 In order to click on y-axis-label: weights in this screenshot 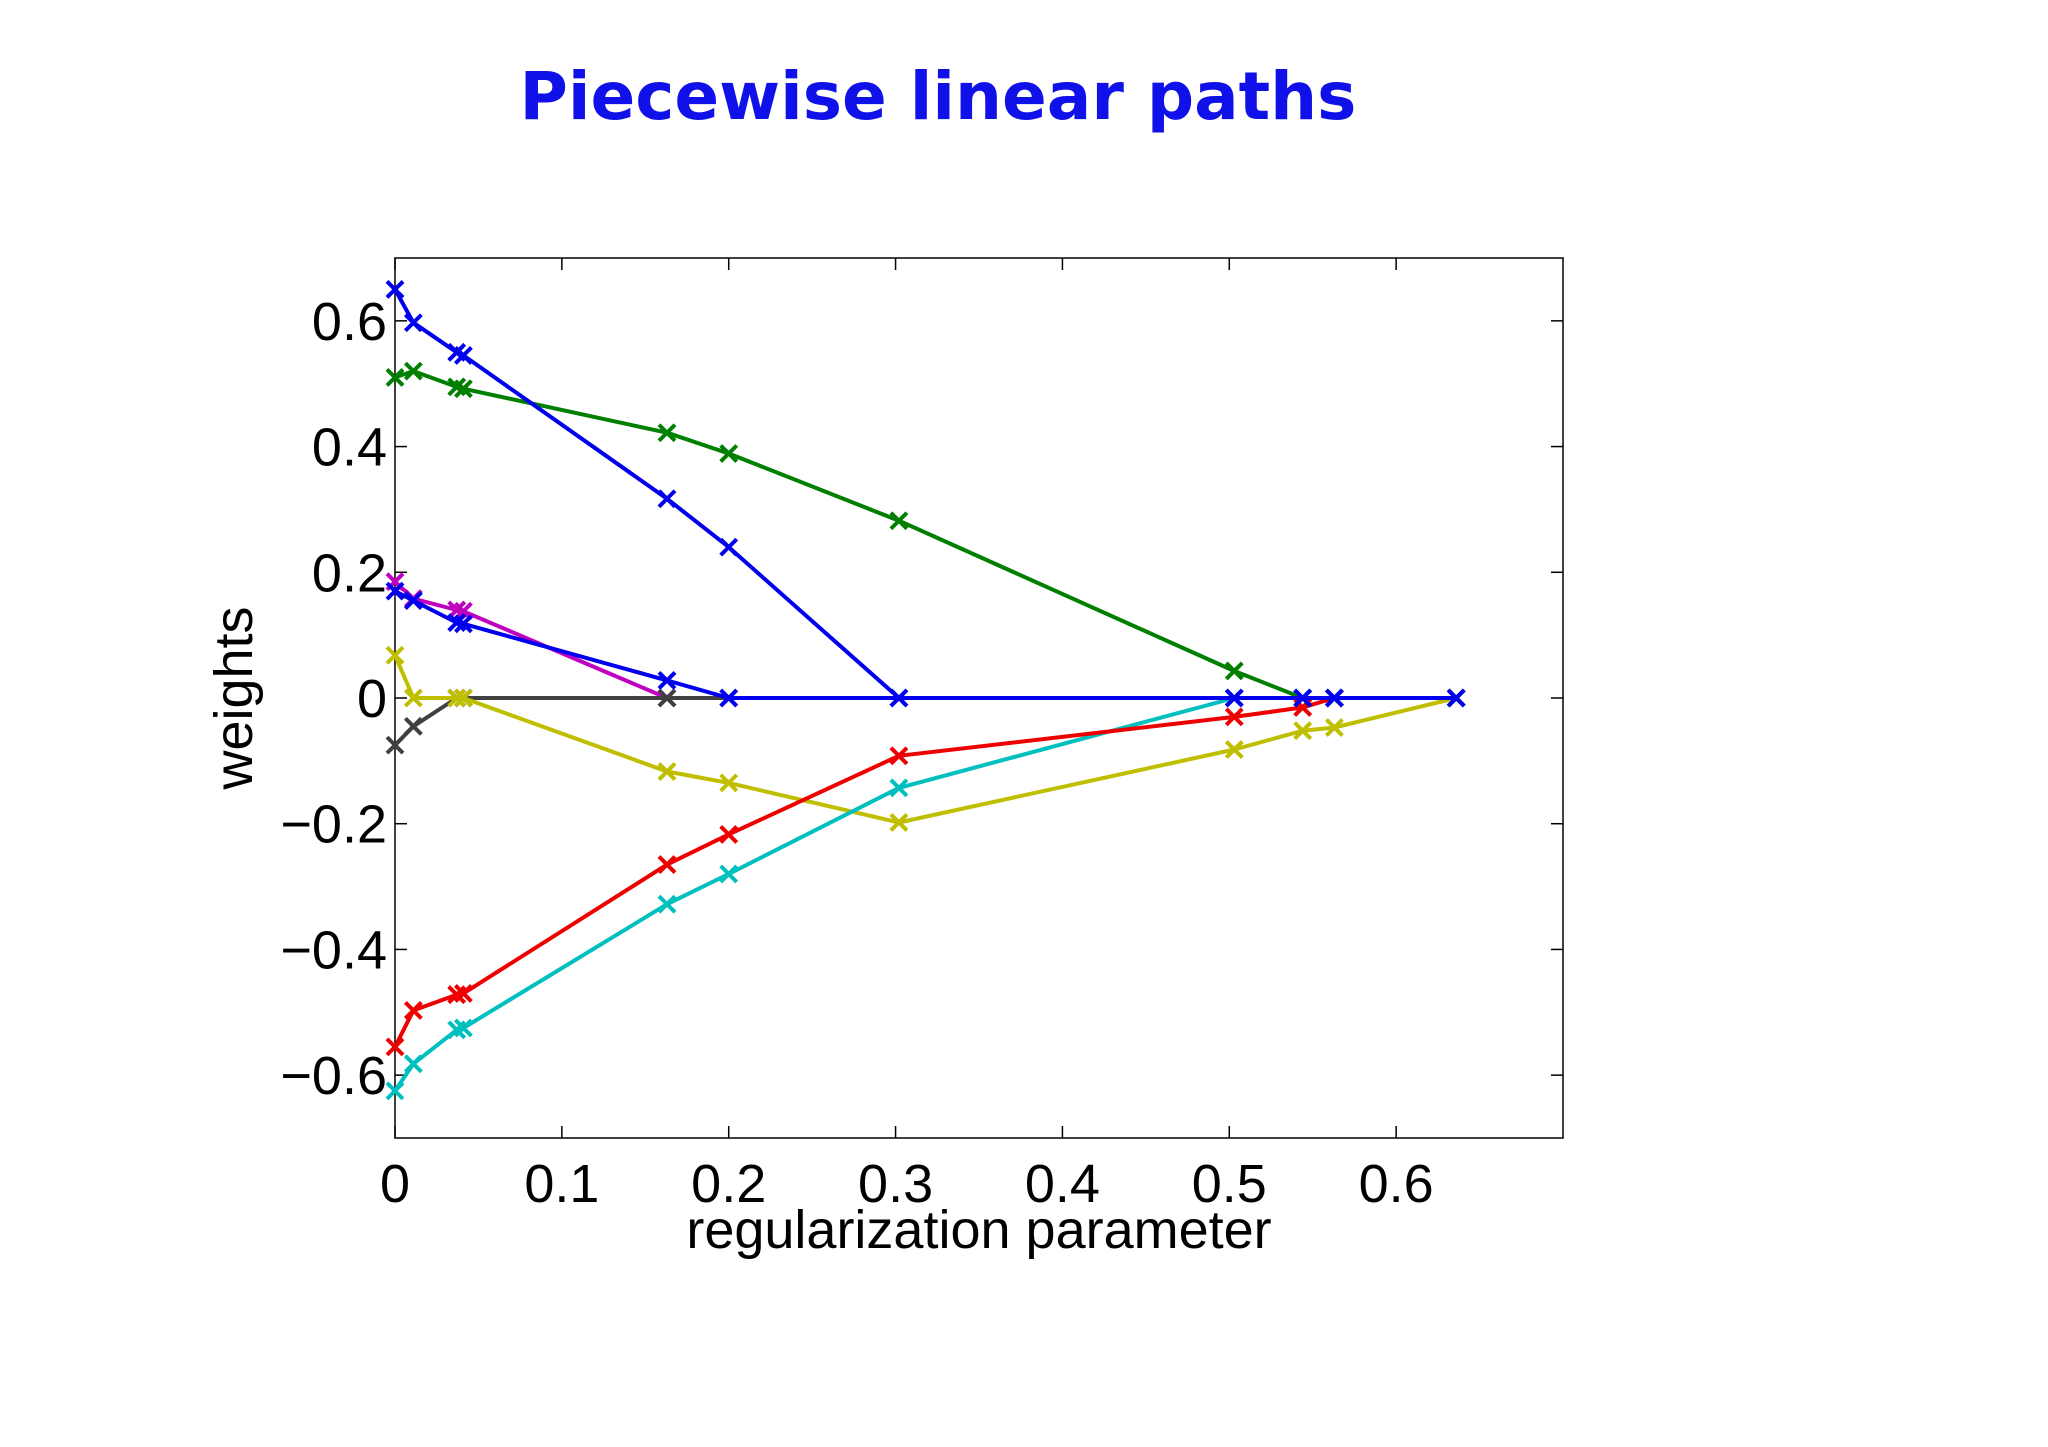, I will do `click(234, 698)`.